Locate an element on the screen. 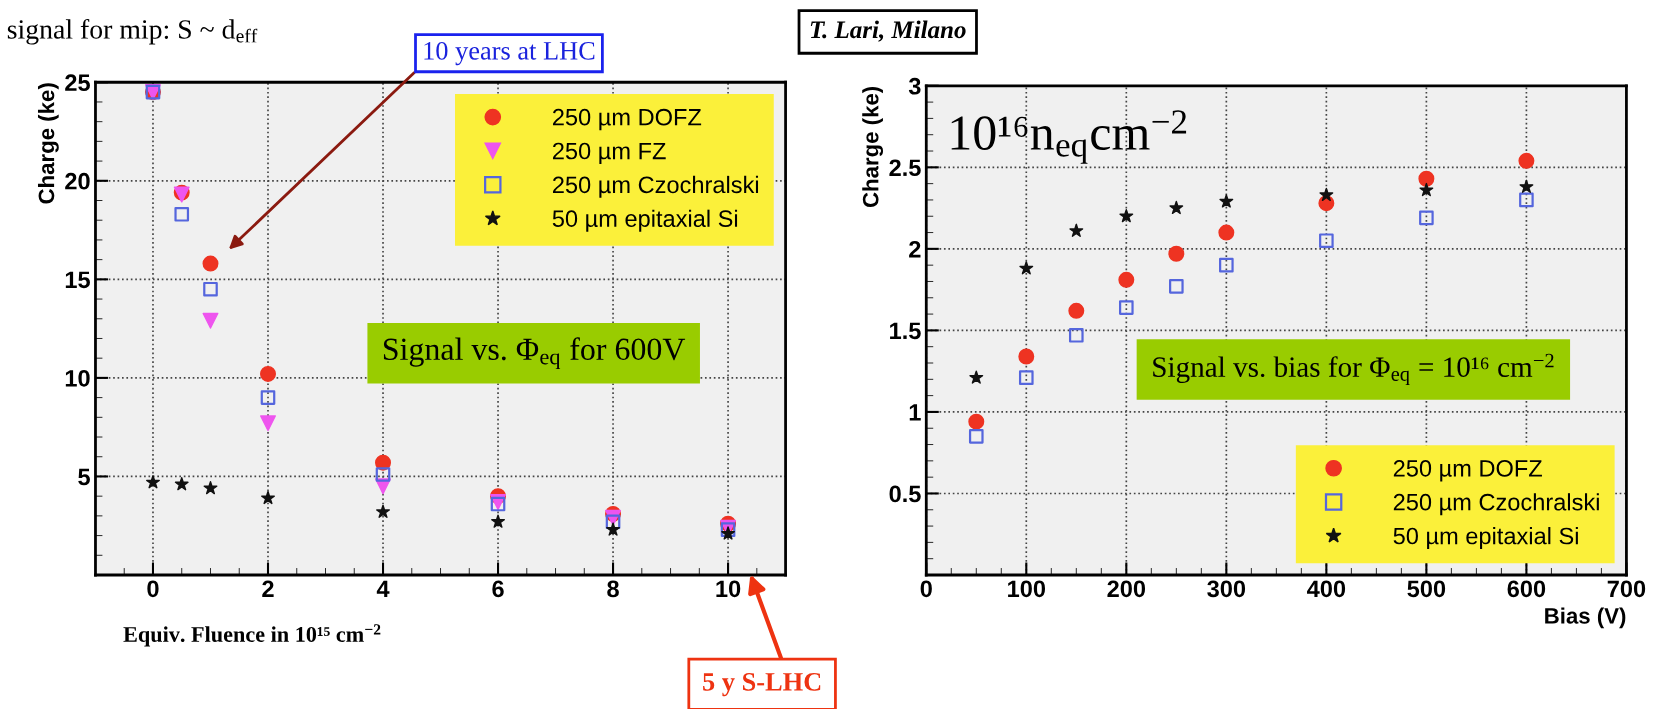 Image resolution: width=1675 pixels, height=709 pixels. y-tick-label: 2.5 is located at coordinates (905, 168).